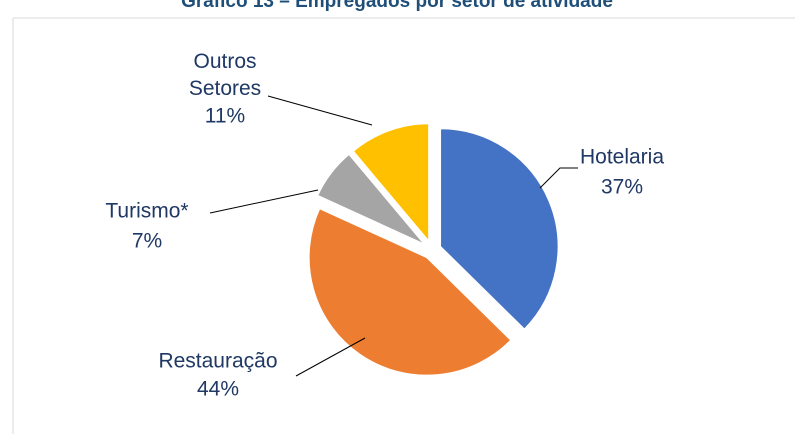 The image size is (795, 434). I want to click on slice-label: Turismo*, so click(146, 211).